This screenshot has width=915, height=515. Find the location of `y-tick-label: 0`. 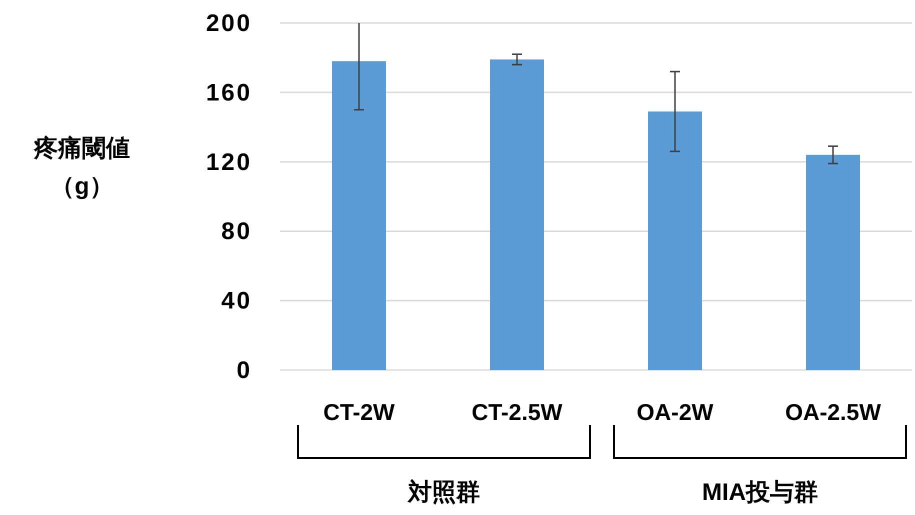

y-tick-label: 0 is located at coordinates (244, 370).